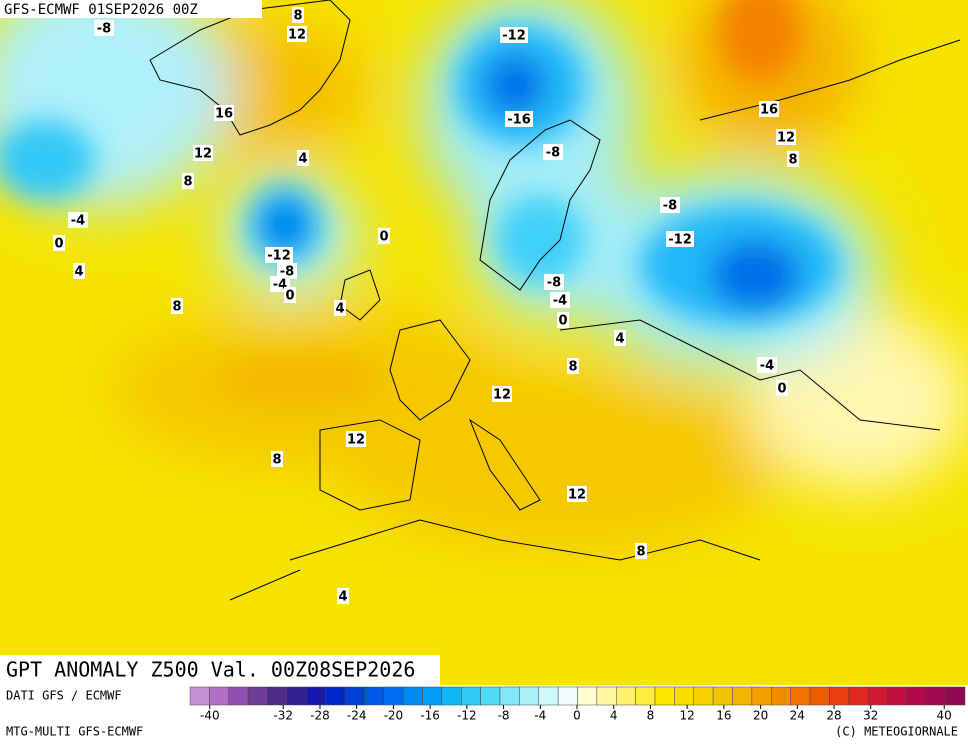  What do you see at coordinates (760, 716) in the screenshot?
I see `colorbar-tick-label: 20` at bounding box center [760, 716].